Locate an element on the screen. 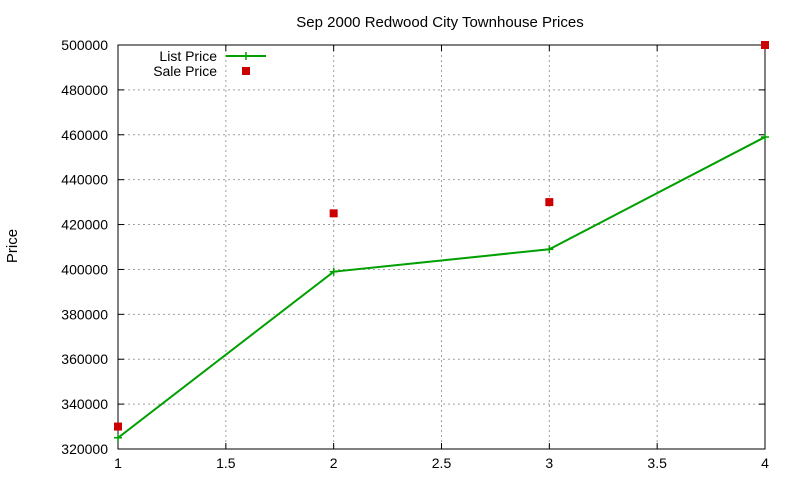  x-tick-label: 2 is located at coordinates (334, 463).